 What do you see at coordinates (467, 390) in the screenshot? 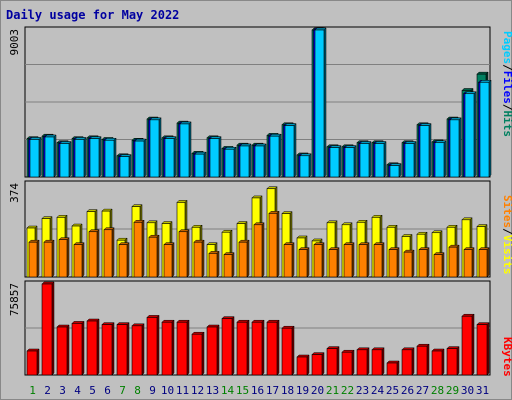
I see `x-tick-label: 30` at bounding box center [467, 390].